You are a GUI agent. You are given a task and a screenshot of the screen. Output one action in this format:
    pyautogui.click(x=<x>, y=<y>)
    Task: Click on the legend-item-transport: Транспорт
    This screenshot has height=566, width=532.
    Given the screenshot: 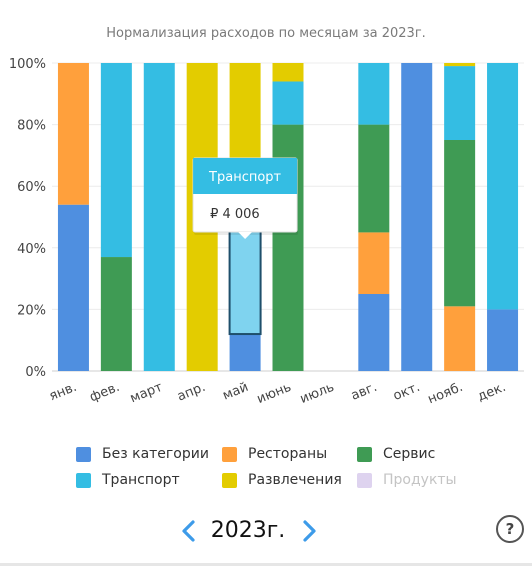 What is the action you would take?
    pyautogui.click(x=128, y=480)
    